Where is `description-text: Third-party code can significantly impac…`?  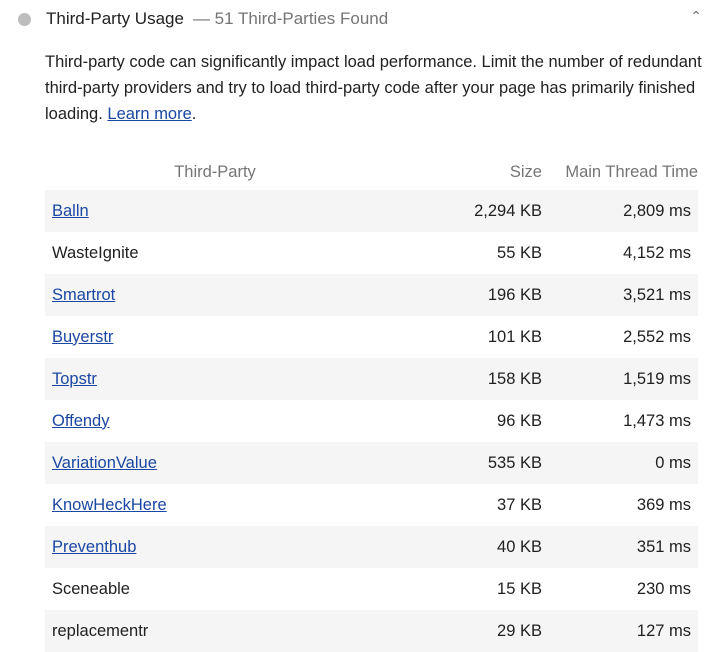
description-text: Third-party code can significantly impac… is located at coordinates (373, 88).